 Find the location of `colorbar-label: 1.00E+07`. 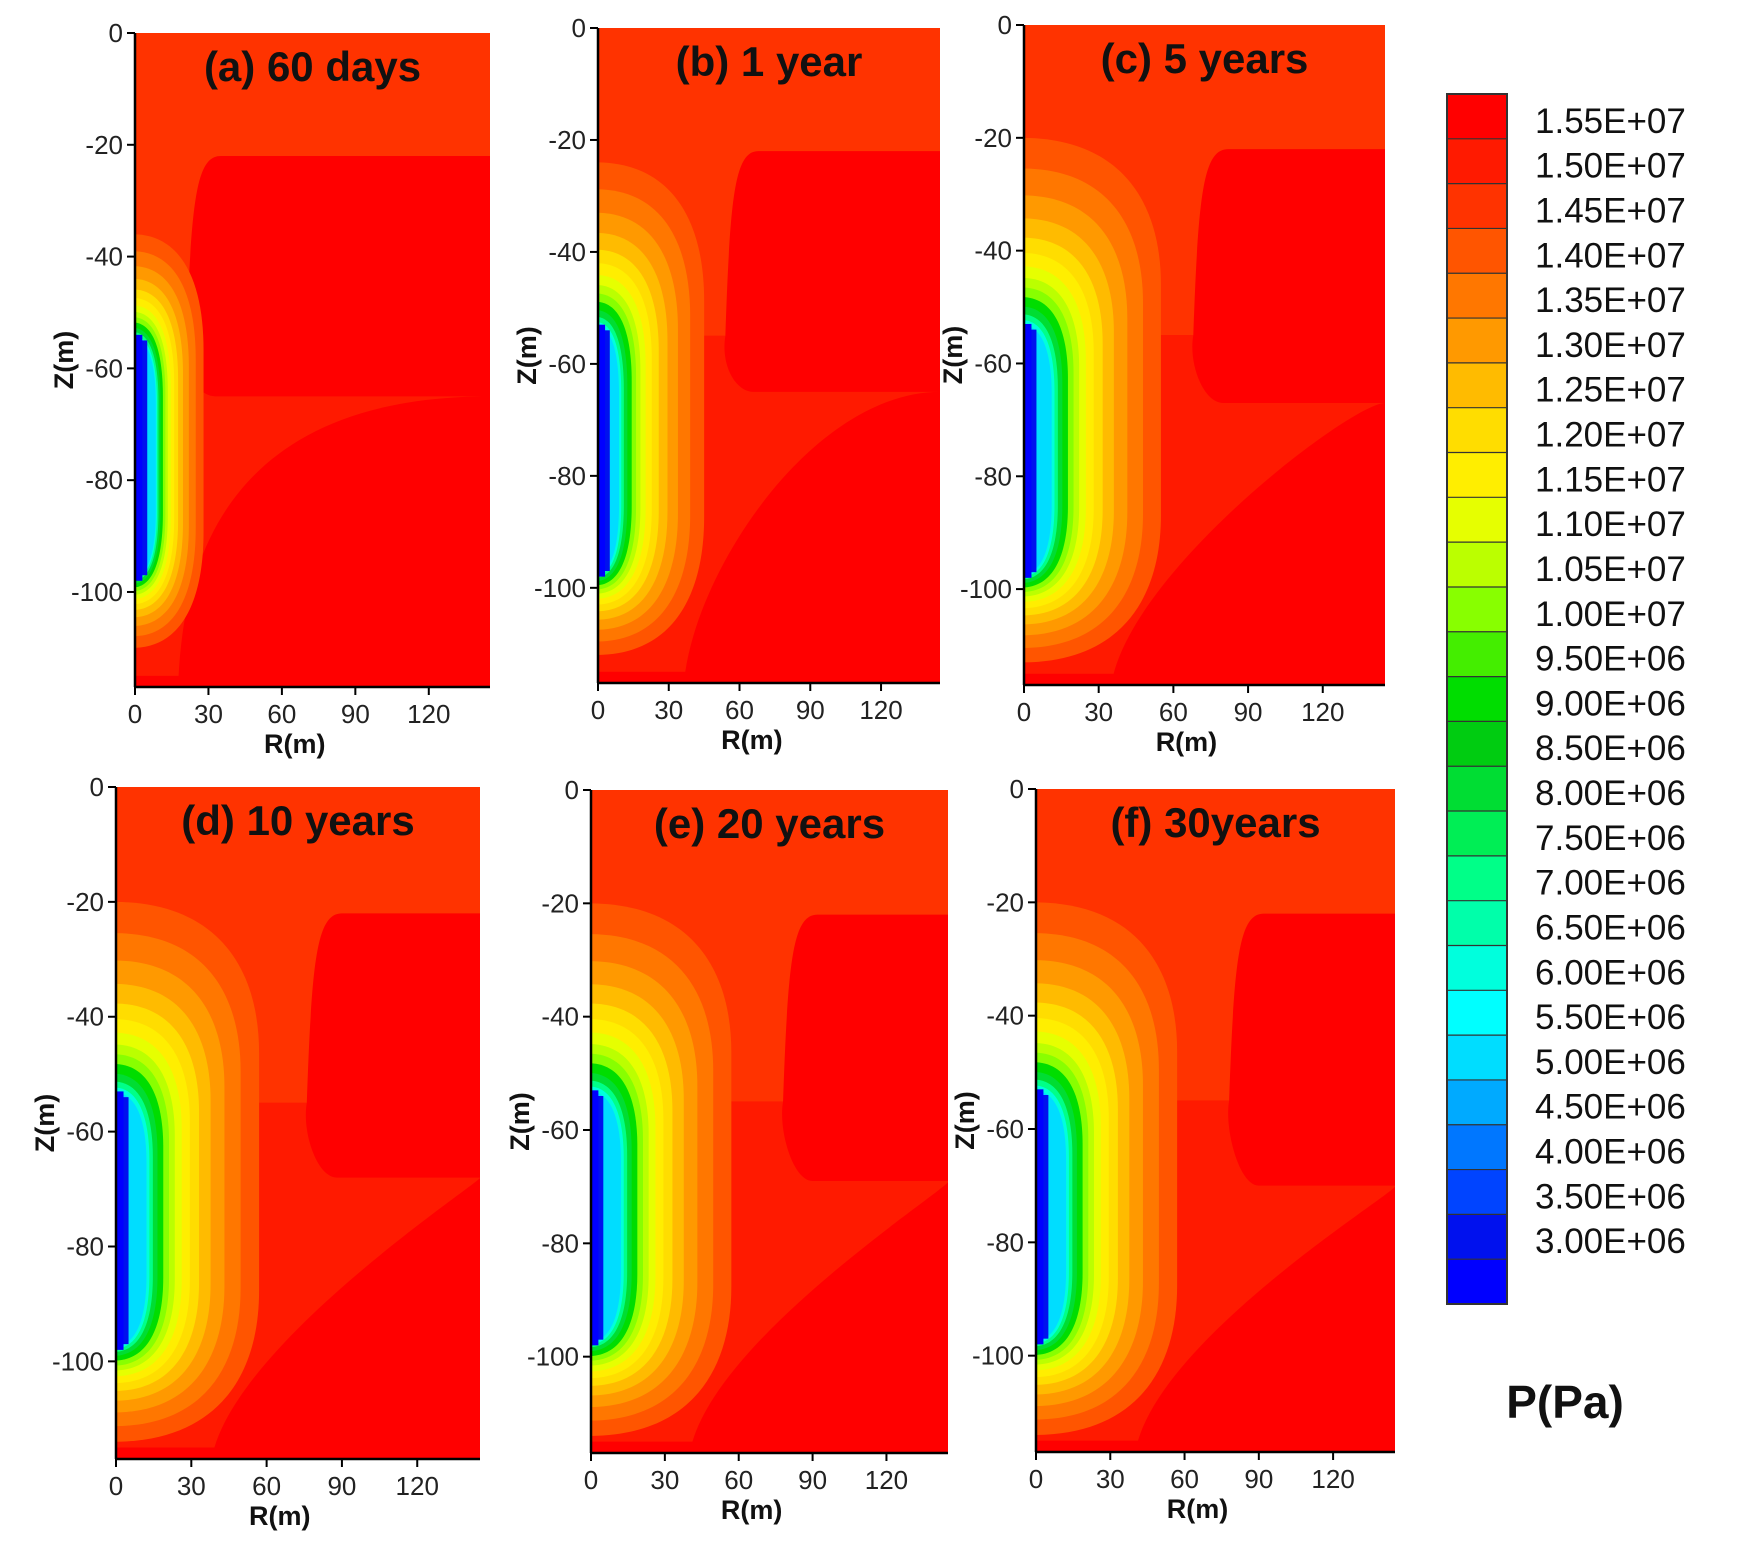

colorbar-label: 1.00E+07 is located at coordinates (1610, 614).